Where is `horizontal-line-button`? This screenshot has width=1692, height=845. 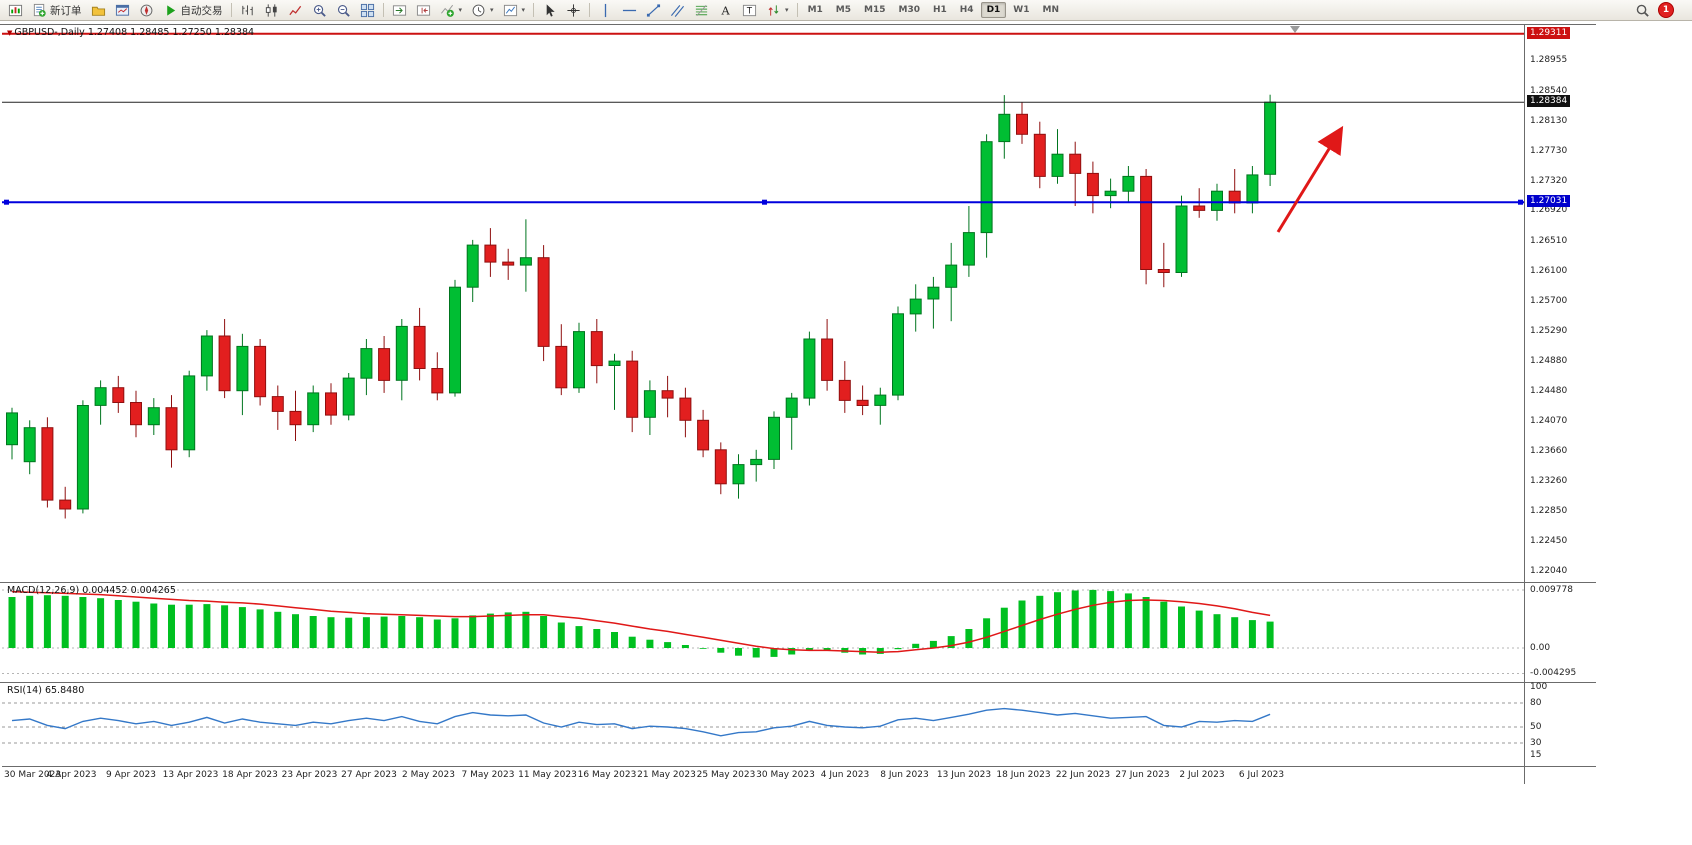 horizontal-line-button is located at coordinates (629, 10).